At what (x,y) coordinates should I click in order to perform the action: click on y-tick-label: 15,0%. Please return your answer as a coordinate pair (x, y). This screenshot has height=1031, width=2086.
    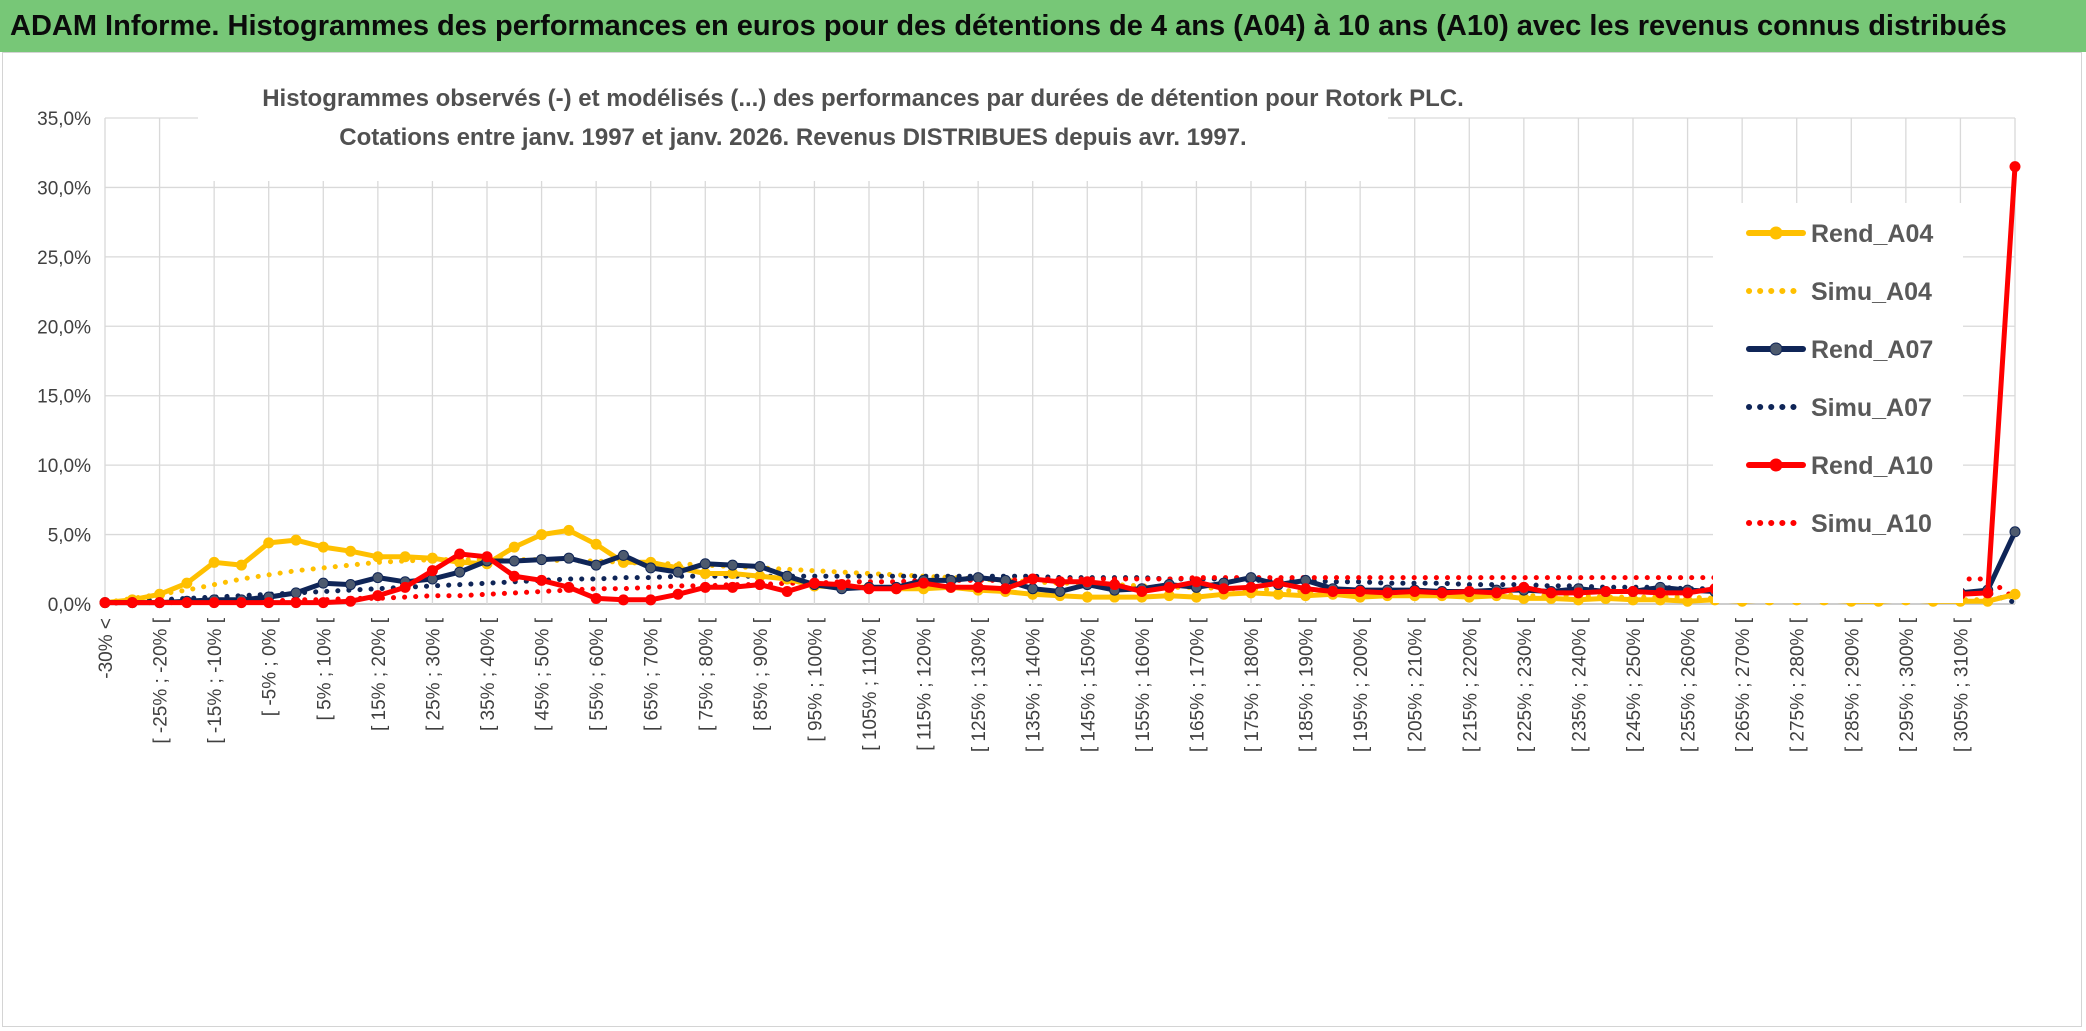
    Looking at the image, I should click on (64, 397).